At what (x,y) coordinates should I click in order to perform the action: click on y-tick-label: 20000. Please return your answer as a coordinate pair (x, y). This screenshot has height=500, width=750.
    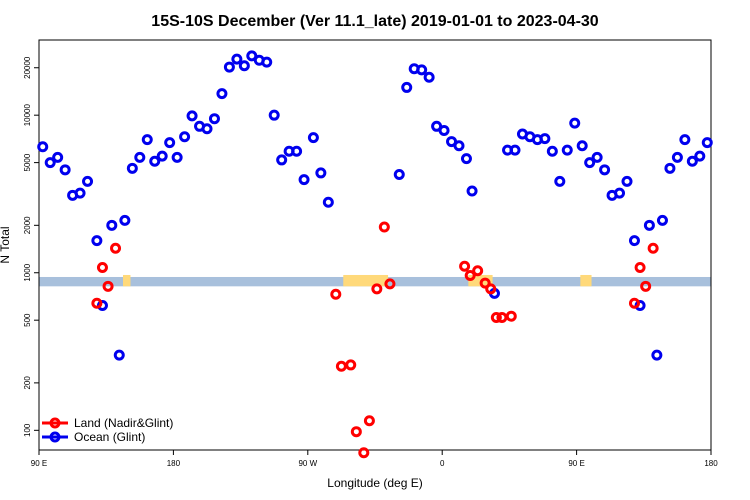
    Looking at the image, I should click on (27, 67).